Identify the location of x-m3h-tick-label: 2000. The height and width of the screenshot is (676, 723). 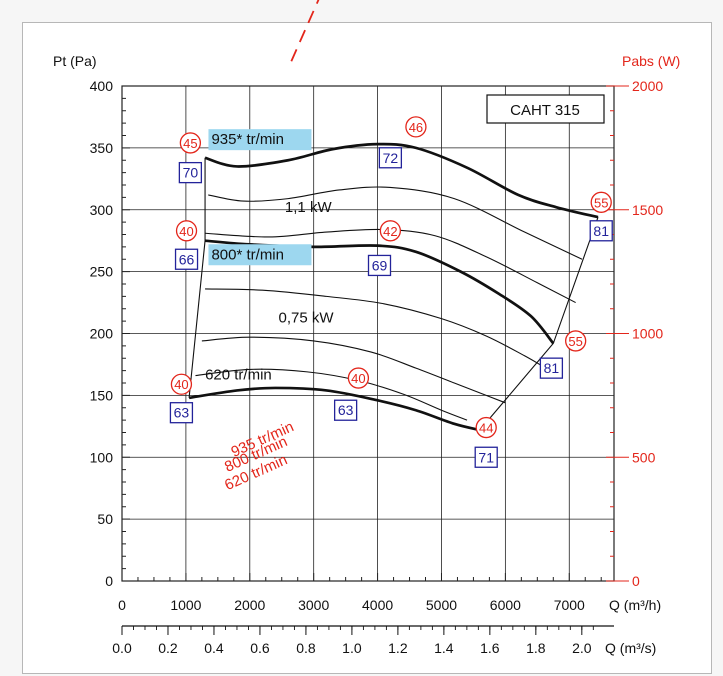
(249, 605).